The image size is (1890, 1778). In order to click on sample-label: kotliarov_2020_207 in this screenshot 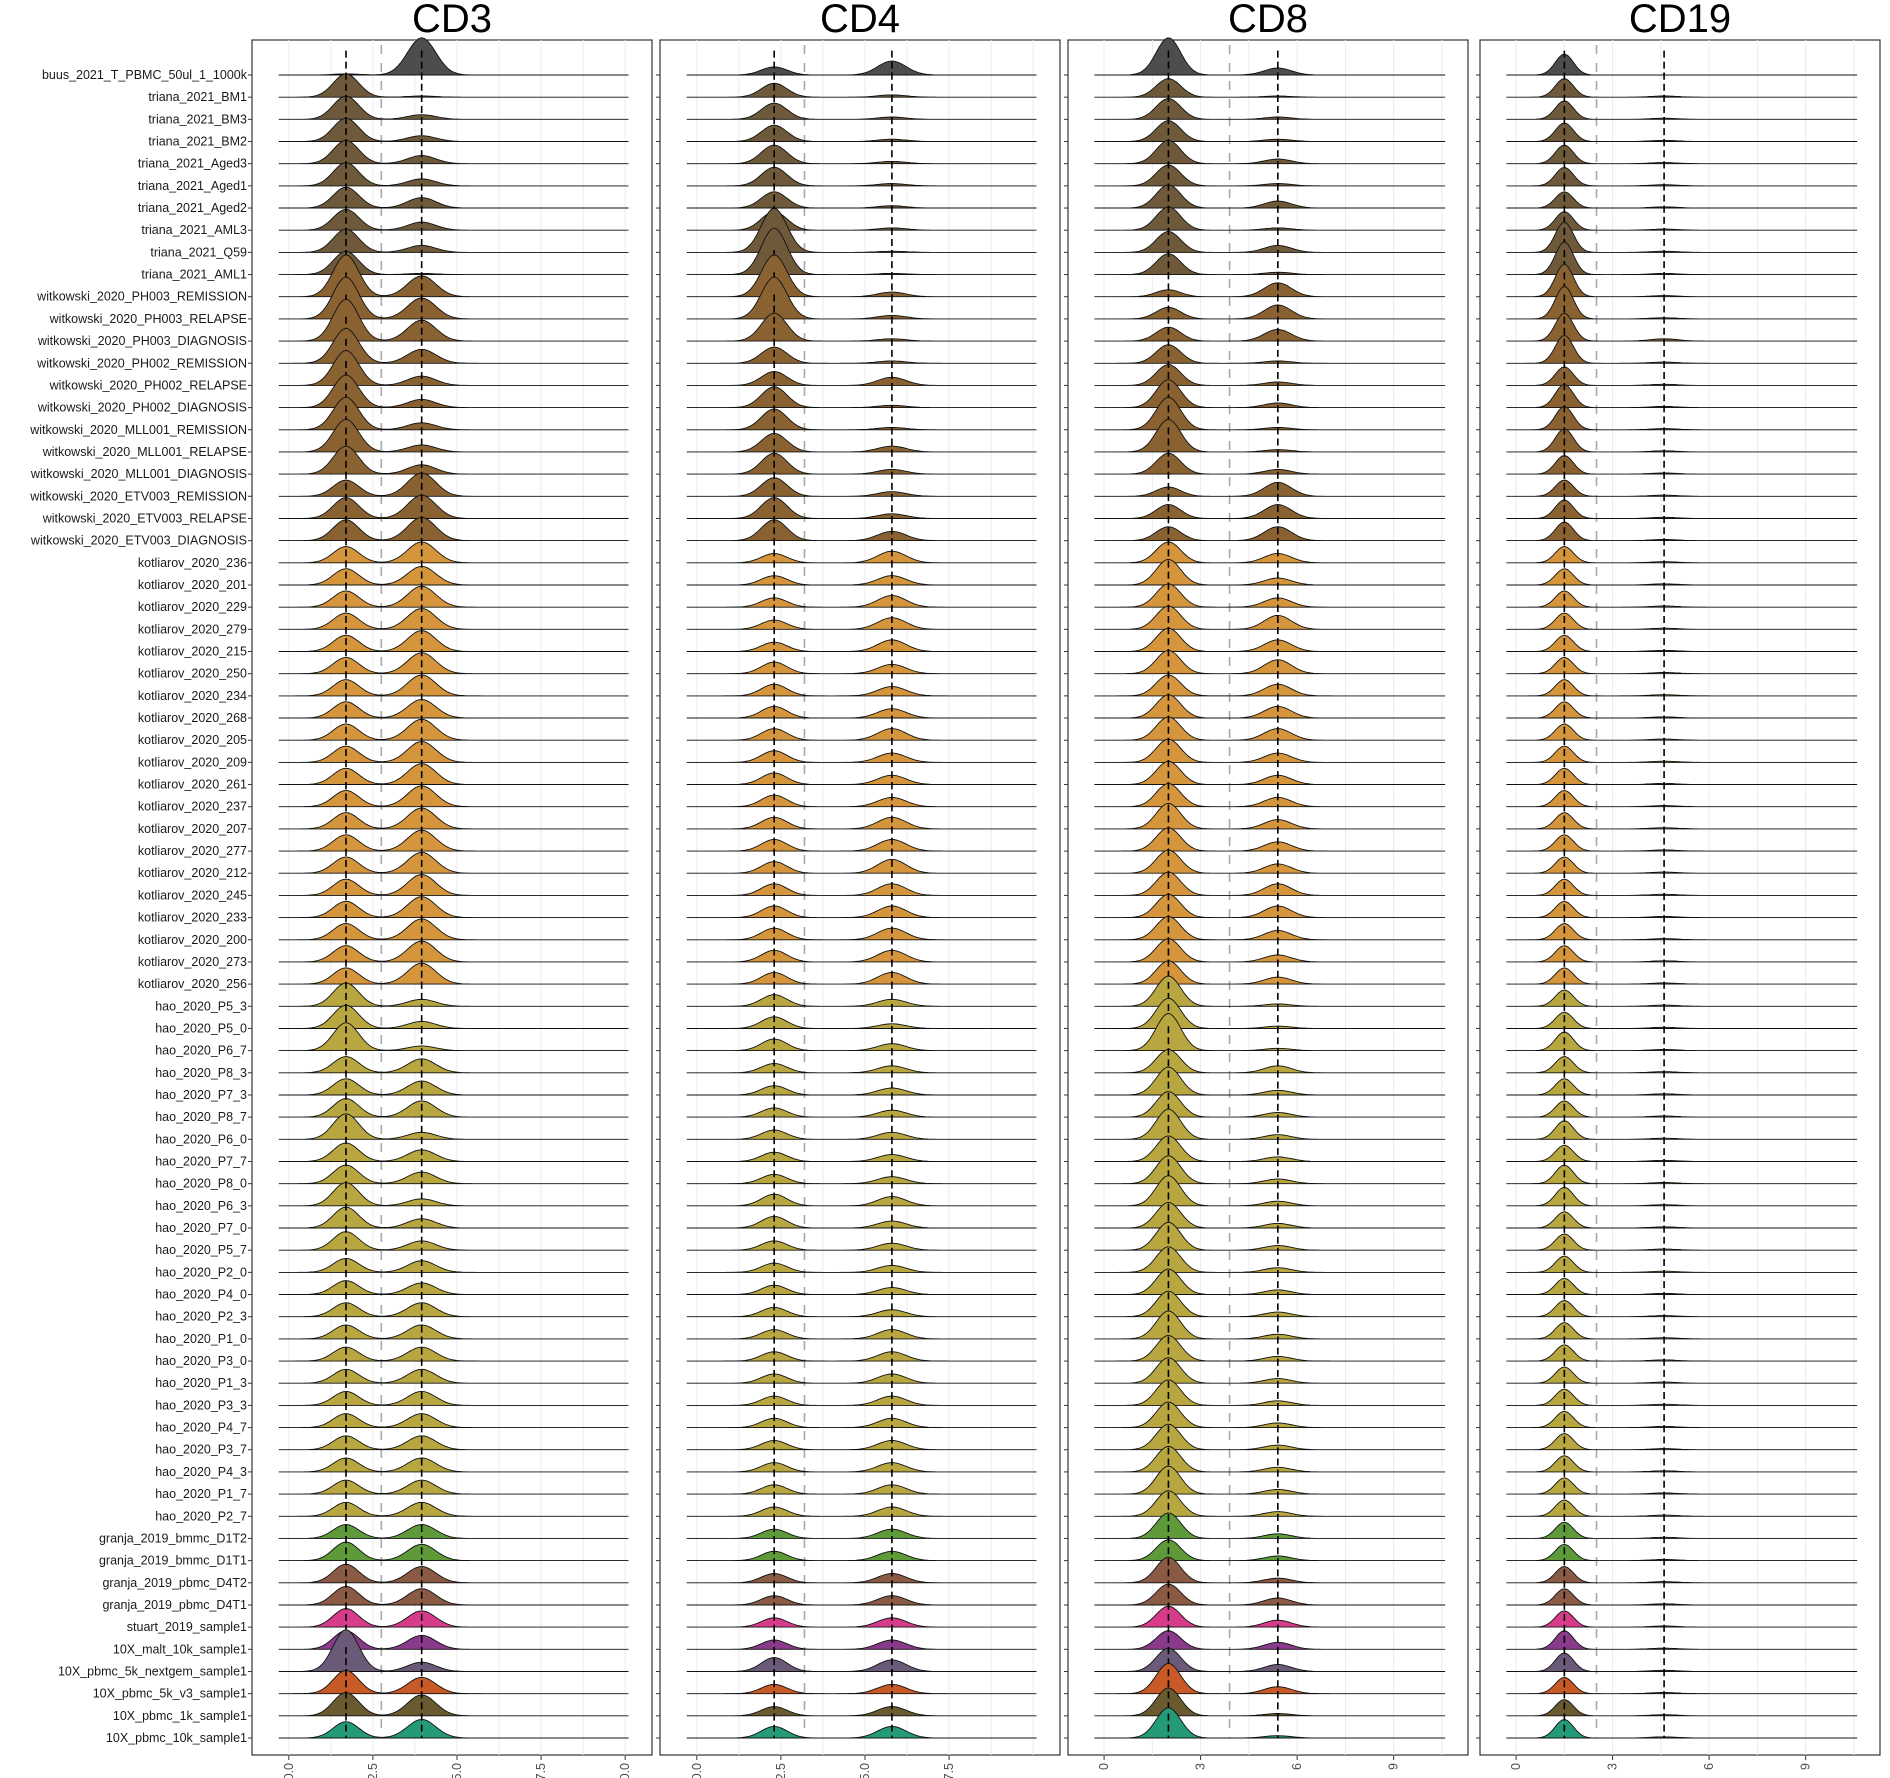, I will do `click(192, 829)`.